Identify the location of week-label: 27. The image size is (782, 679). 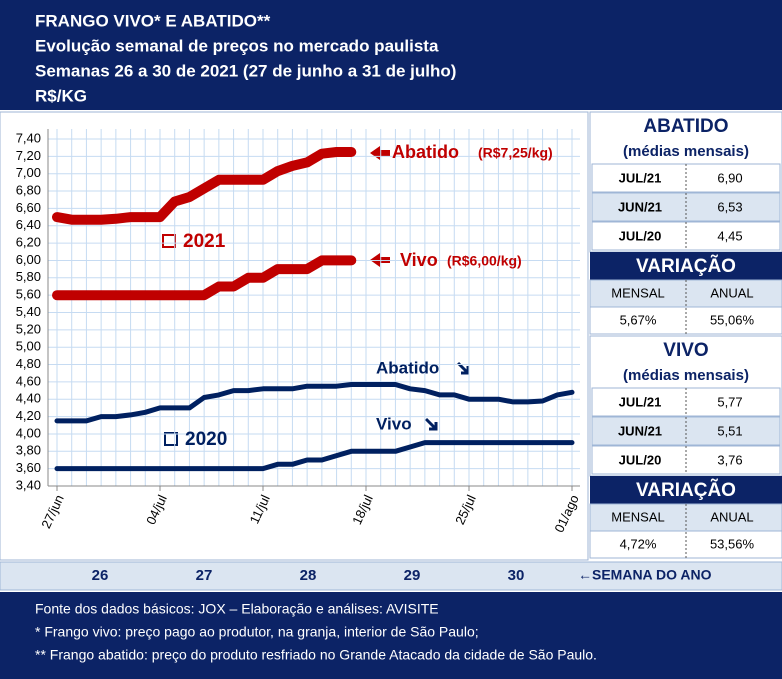
(204, 575).